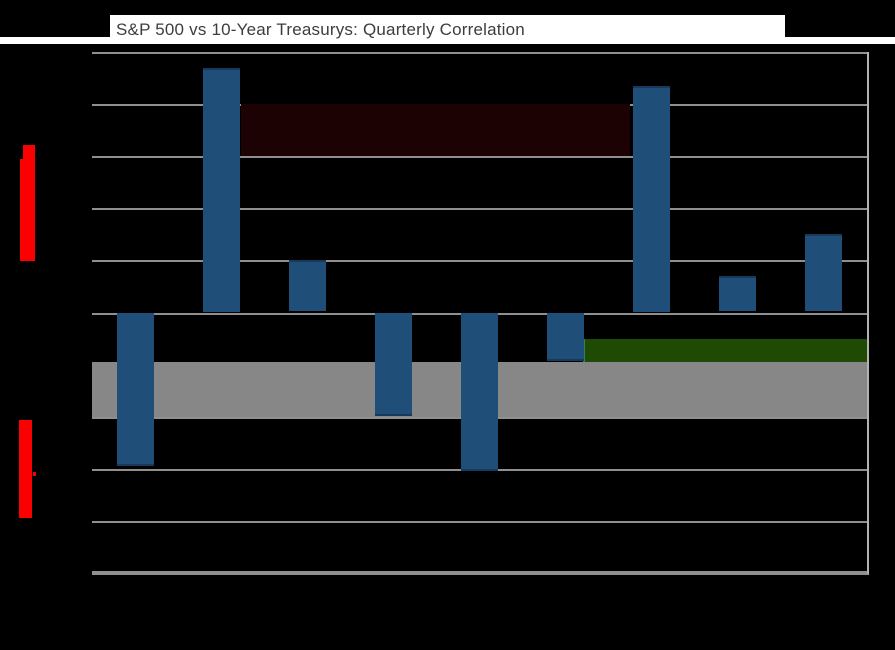 The height and width of the screenshot is (650, 895). What do you see at coordinates (27, 469) in the screenshot?
I see `left-red-mark-bottom` at bounding box center [27, 469].